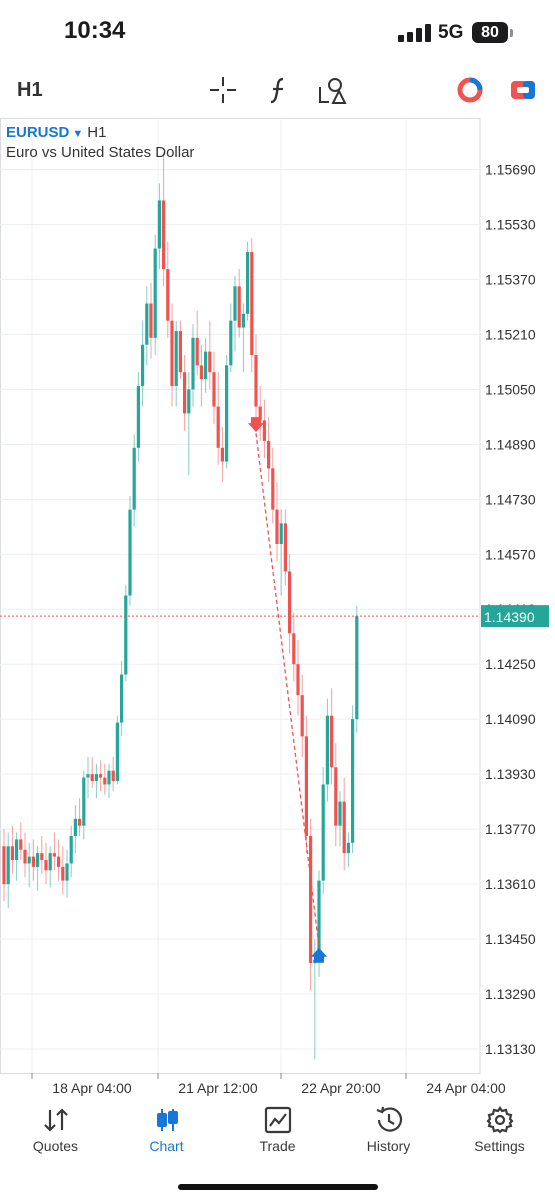  What do you see at coordinates (287, 690) in the screenshot?
I see `trade-link-line` at bounding box center [287, 690].